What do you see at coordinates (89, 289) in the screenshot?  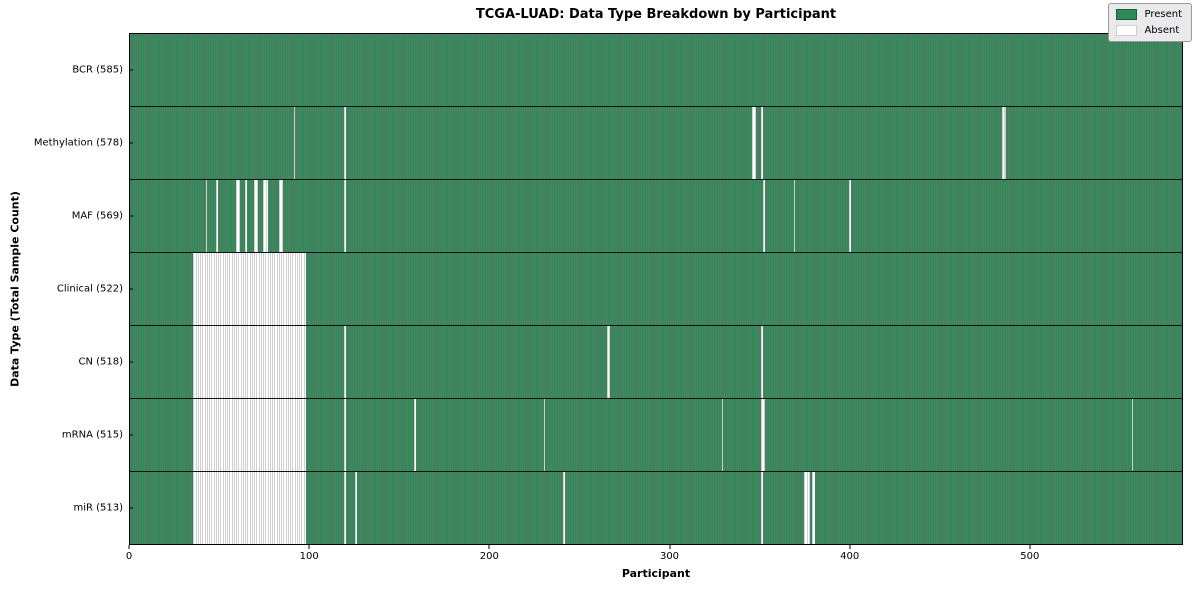 I see `y-tick-label-Clinical: Clinical (522)` at bounding box center [89, 289].